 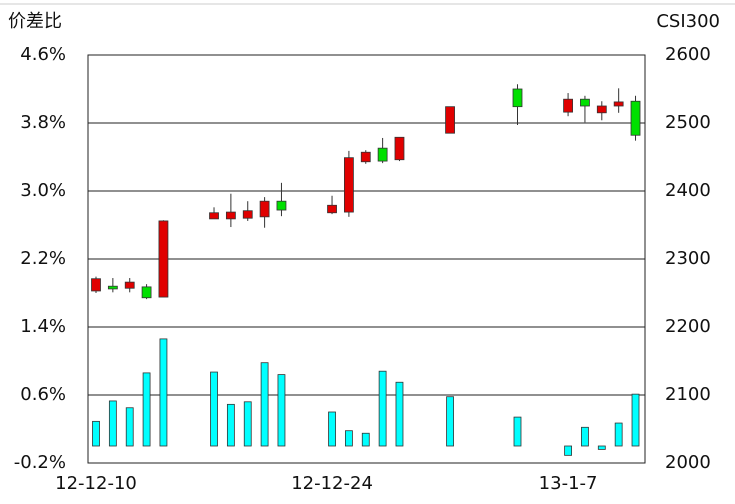 What do you see at coordinates (688, 462) in the screenshot?
I see `y2-tick-label: 2000` at bounding box center [688, 462].